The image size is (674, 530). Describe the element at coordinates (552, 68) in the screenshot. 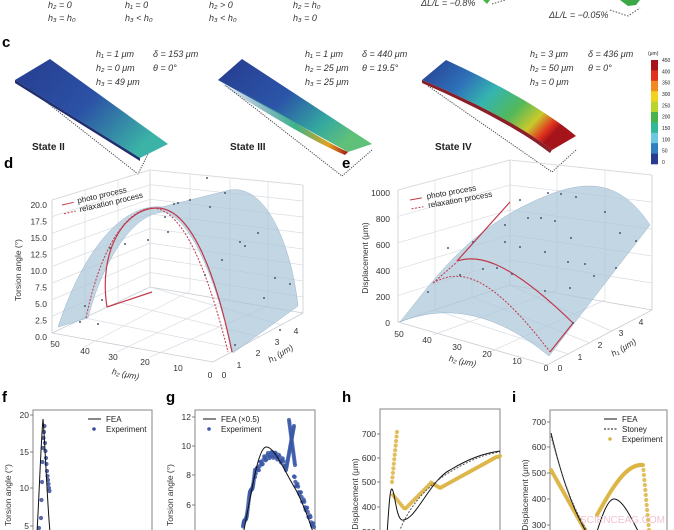

I see `state-iv-h2: h₂ = 50 μm` at that location.